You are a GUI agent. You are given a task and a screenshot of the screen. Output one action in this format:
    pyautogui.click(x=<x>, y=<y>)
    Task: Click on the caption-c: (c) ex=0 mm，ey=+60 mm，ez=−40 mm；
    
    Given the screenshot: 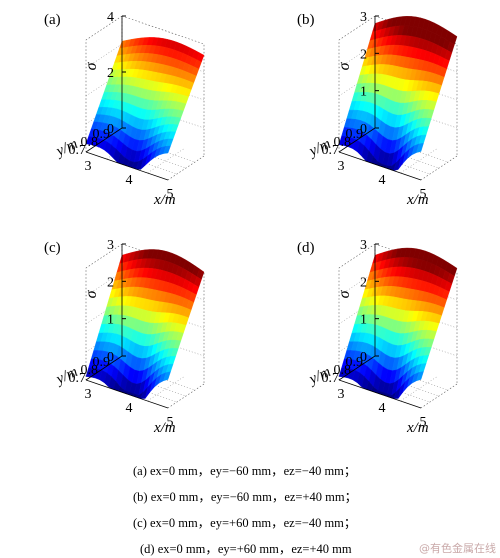 What is the action you would take?
    pyautogui.click(x=245, y=523)
    